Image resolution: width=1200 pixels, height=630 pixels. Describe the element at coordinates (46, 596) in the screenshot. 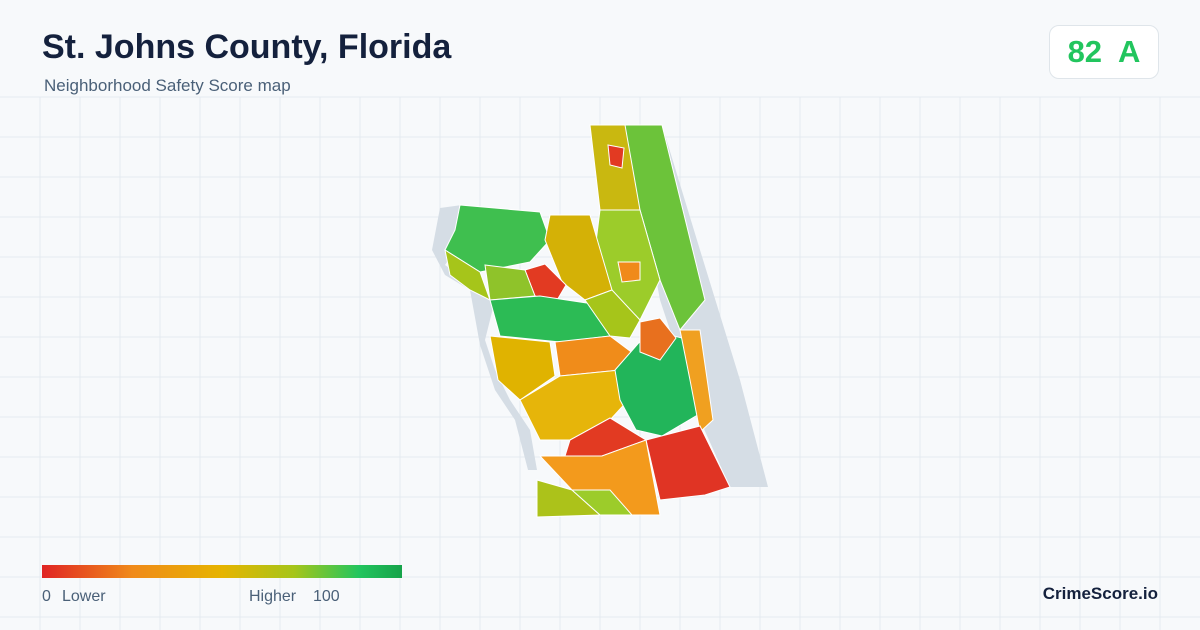

I see `legend-min: 0` at that location.